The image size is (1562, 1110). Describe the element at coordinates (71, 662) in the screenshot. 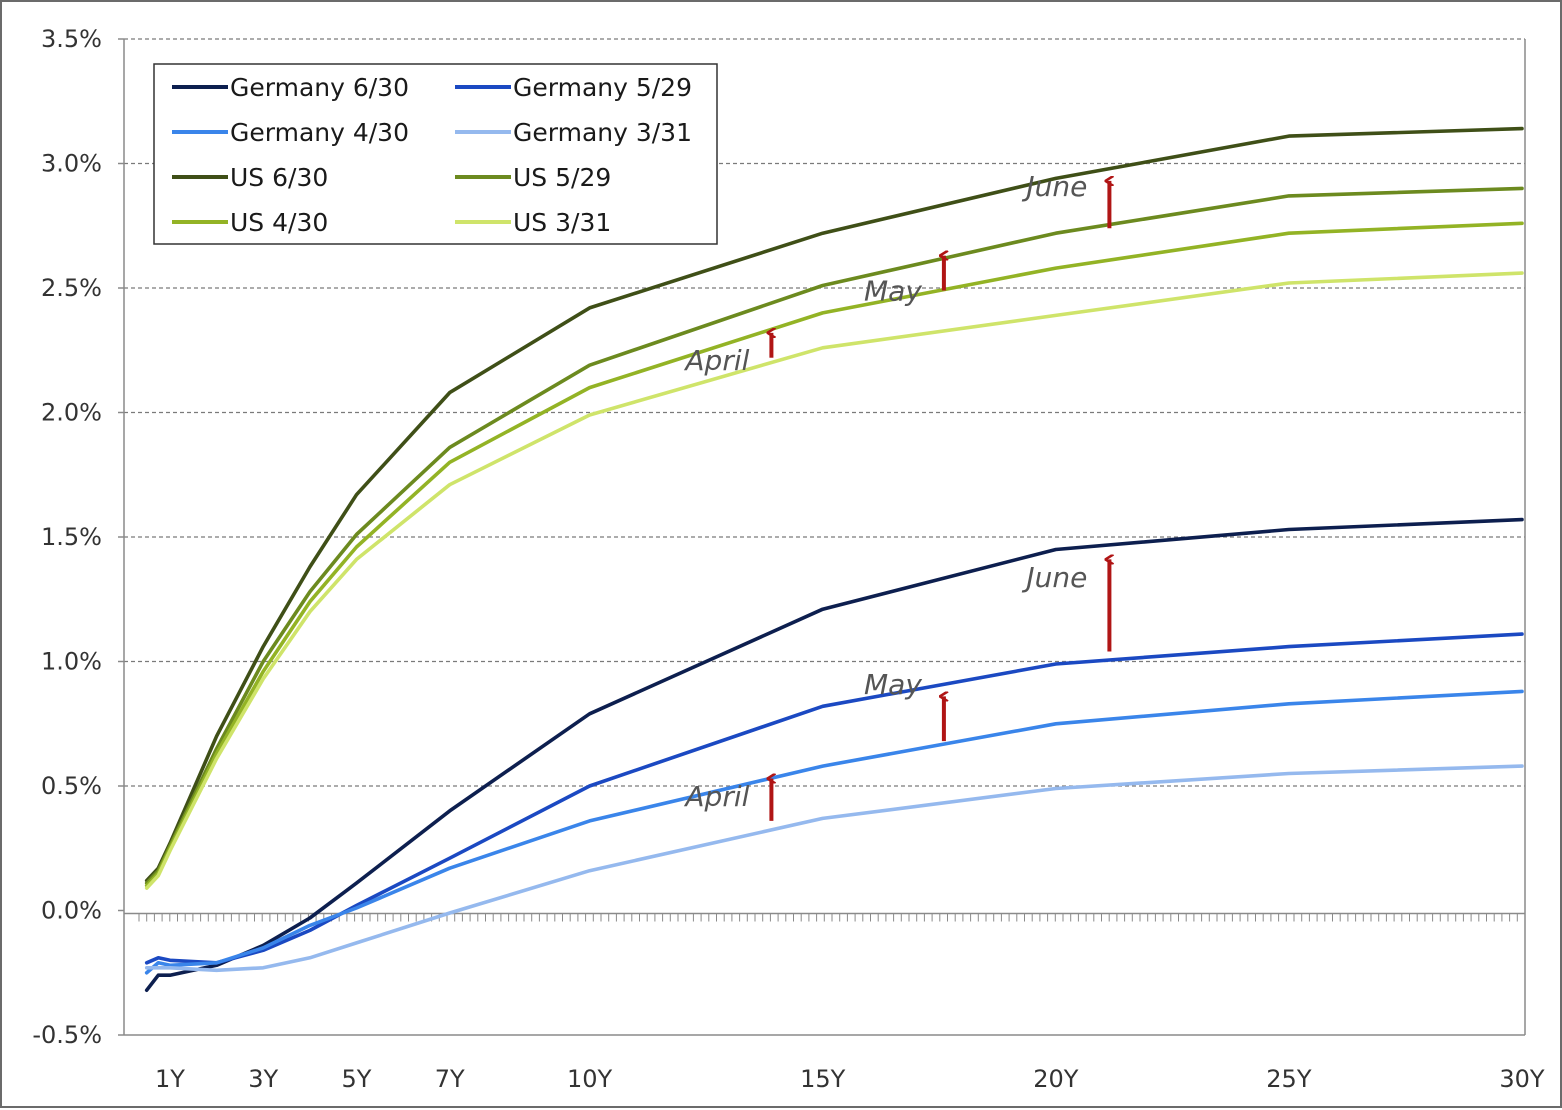

I see `y-tick-label: 1.0%` at that location.